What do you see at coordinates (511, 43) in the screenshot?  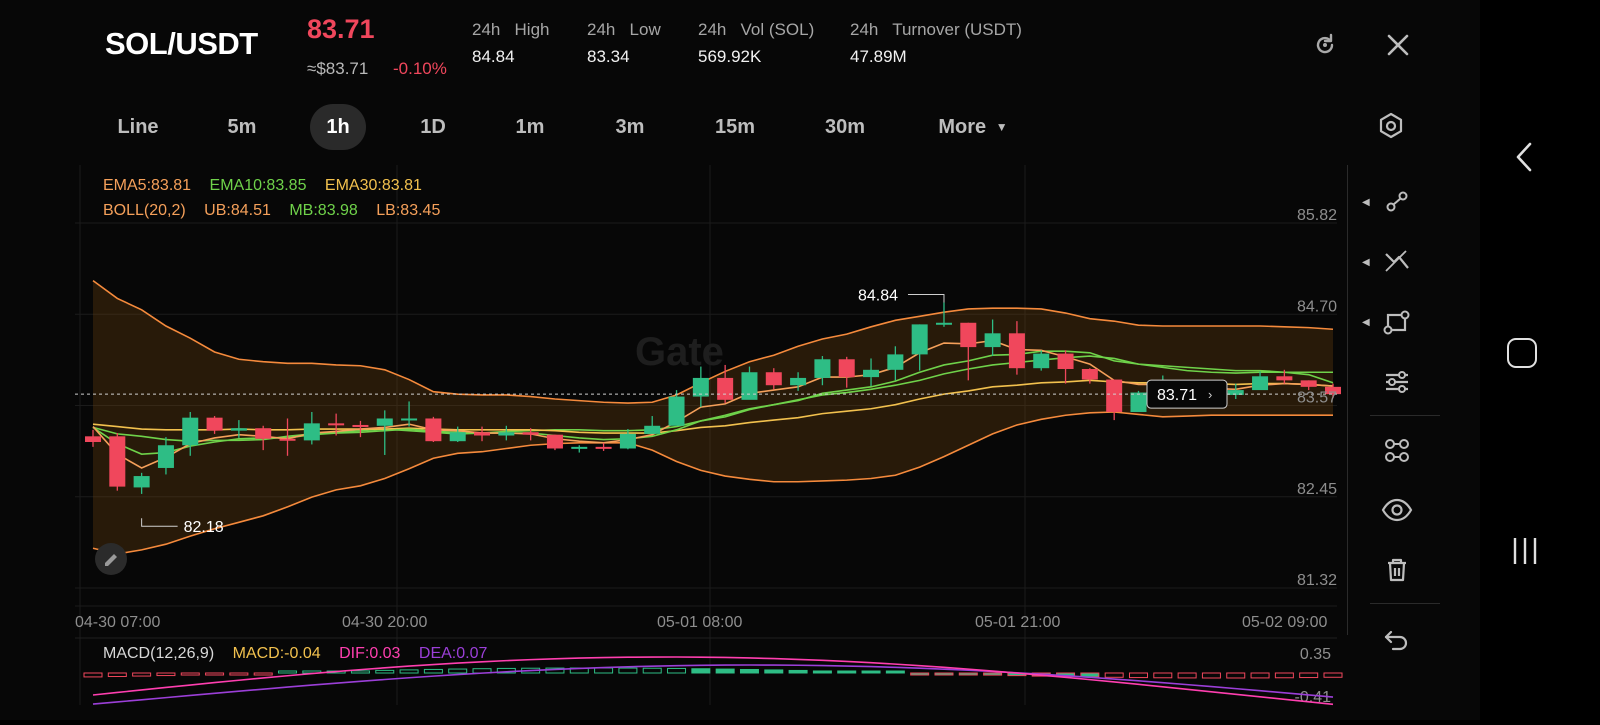 I see `stat-24h-high: 24h High 84.84` at bounding box center [511, 43].